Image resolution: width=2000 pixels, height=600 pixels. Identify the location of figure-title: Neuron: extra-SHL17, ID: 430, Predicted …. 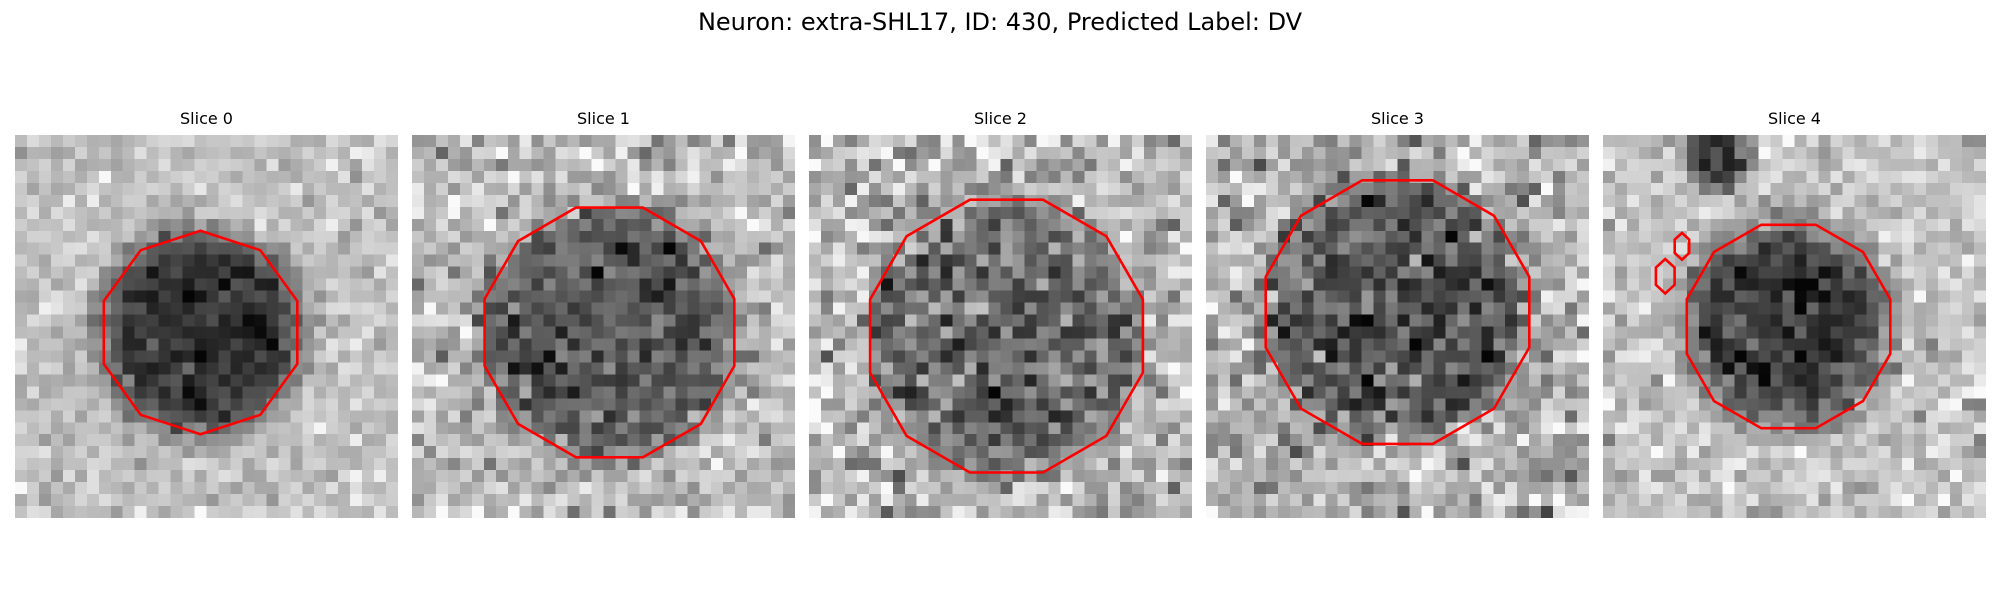
(1000, 22).